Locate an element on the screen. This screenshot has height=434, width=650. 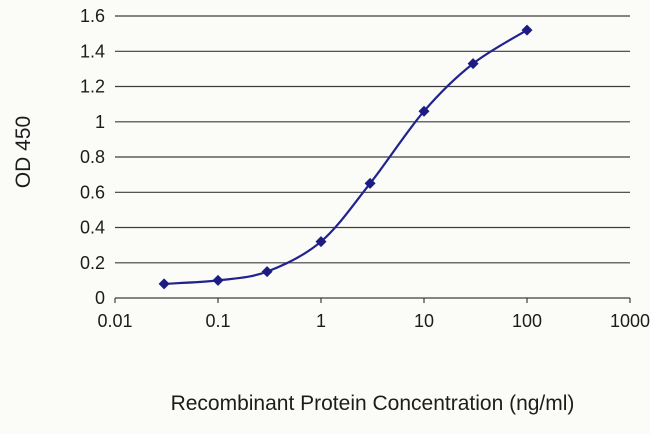
svg-text: 0.01 is located at coordinates (114, 321).